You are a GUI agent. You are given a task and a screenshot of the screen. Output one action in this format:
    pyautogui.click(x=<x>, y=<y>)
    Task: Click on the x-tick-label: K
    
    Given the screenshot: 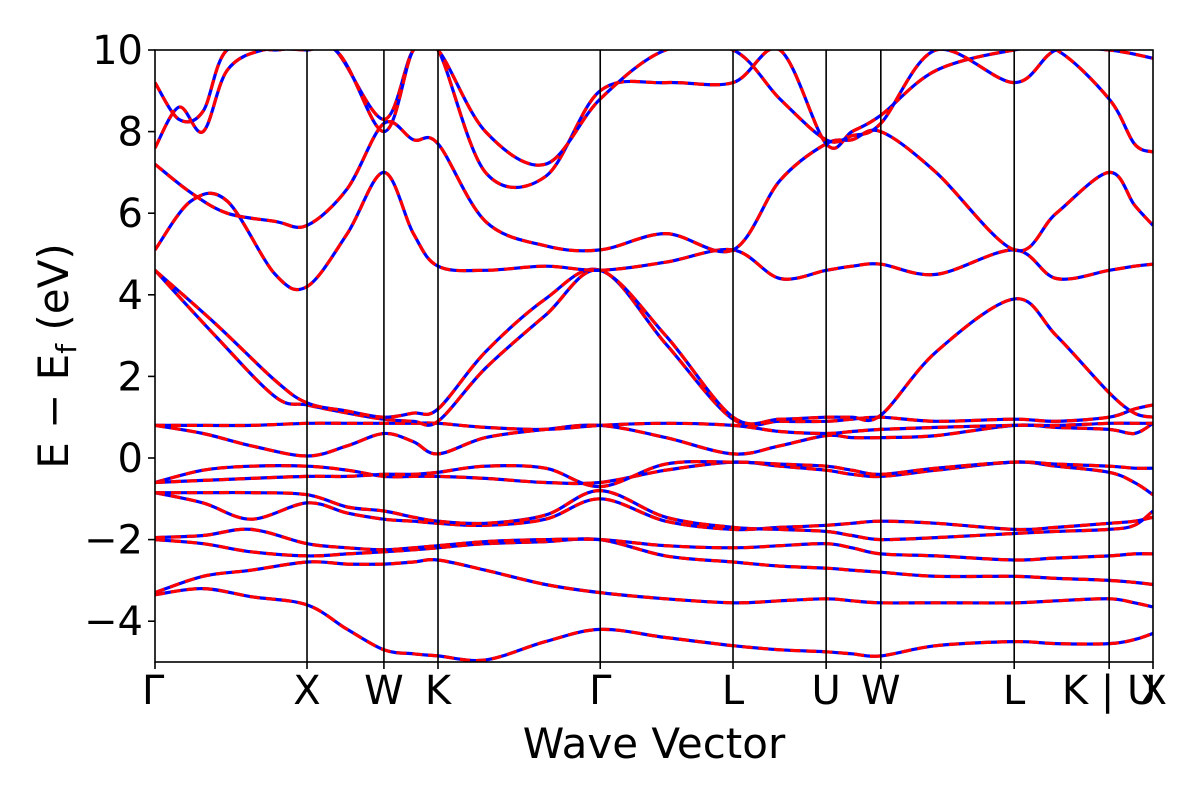 What is the action you would take?
    pyautogui.click(x=439, y=691)
    